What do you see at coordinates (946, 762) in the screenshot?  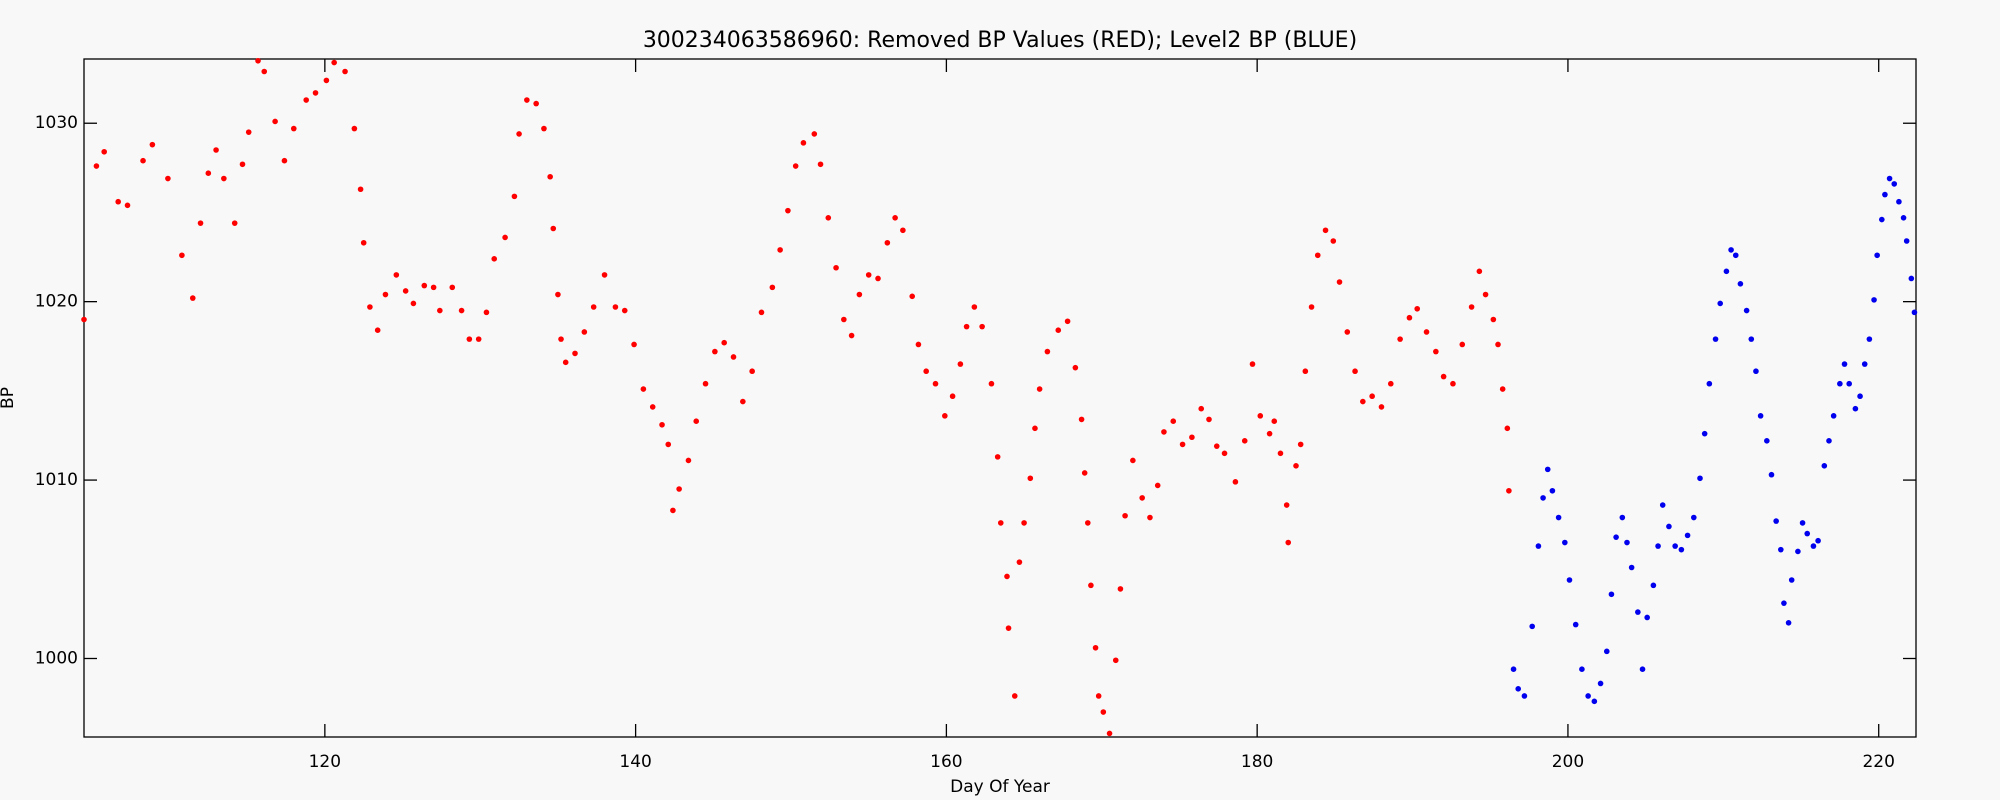 I see `x-tick-label: 160` at bounding box center [946, 762].